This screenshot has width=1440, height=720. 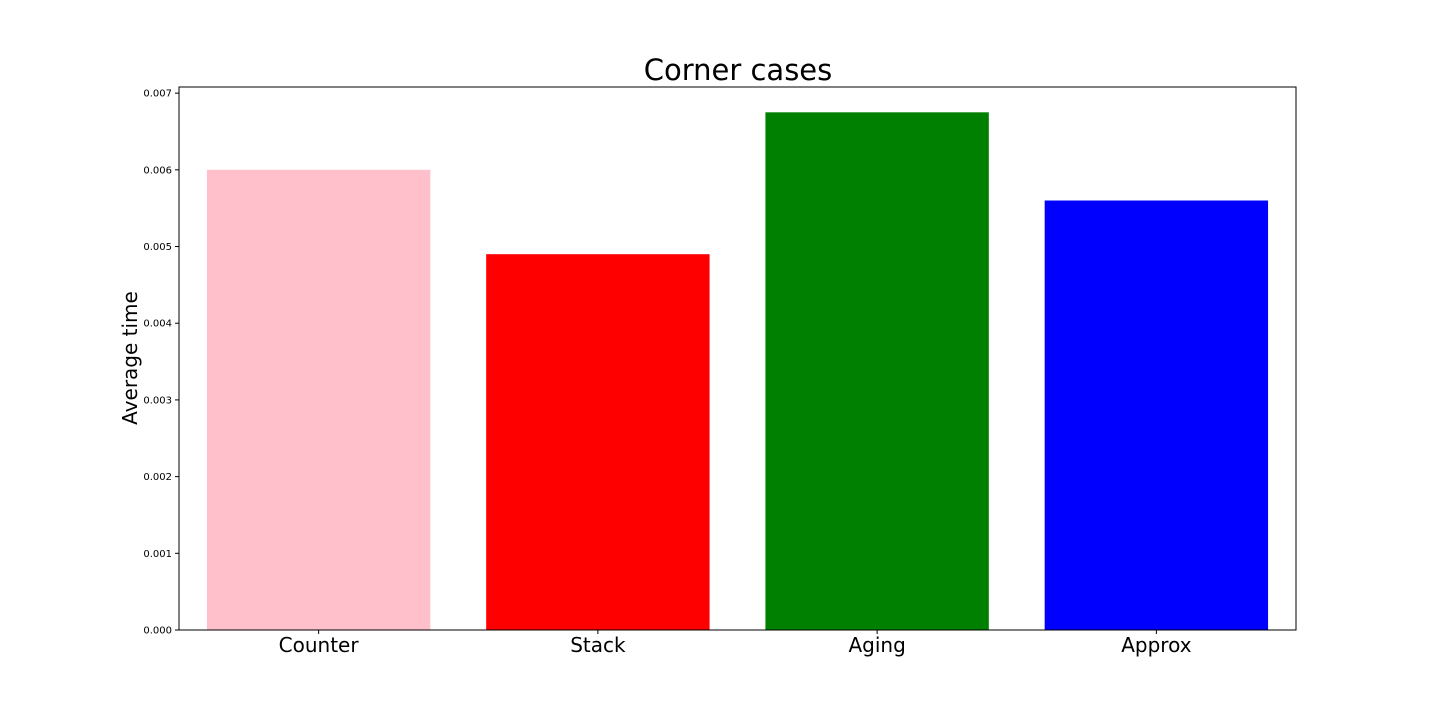 What do you see at coordinates (157, 631) in the screenshot?
I see `y-tick-label: 0.000` at bounding box center [157, 631].